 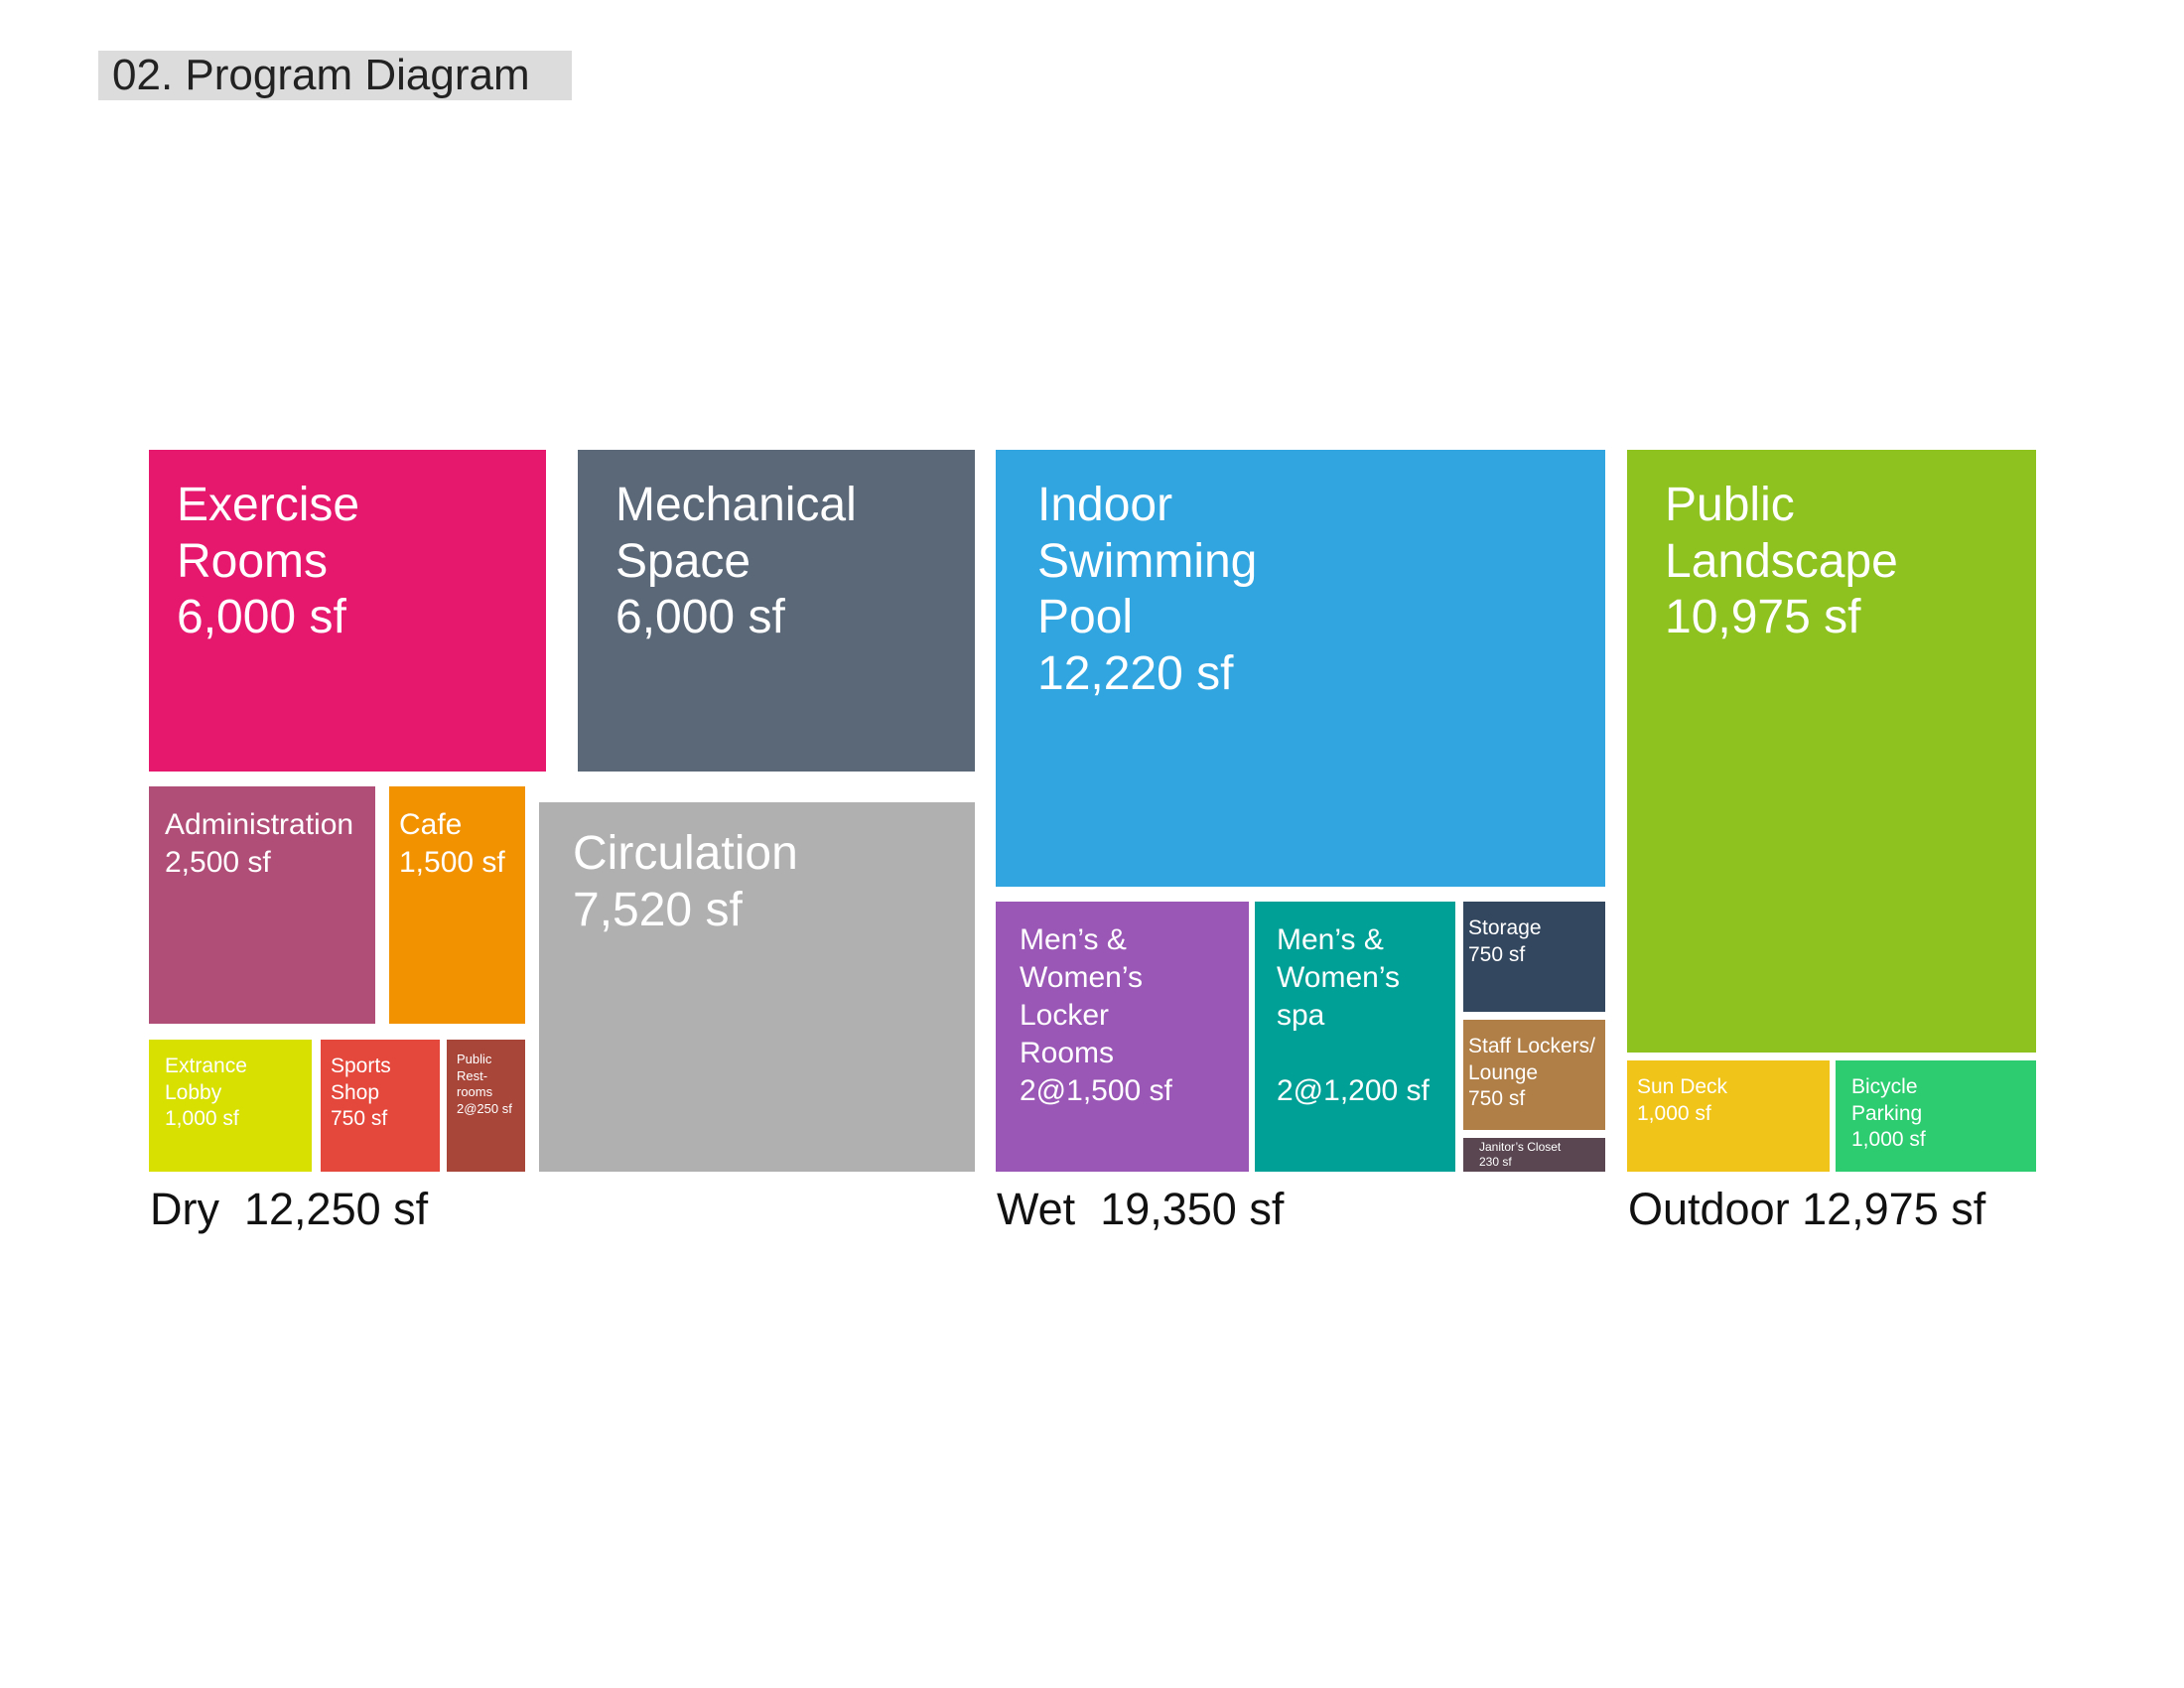 I want to click on box-label: Sun Deck, so click(x=1682, y=1086).